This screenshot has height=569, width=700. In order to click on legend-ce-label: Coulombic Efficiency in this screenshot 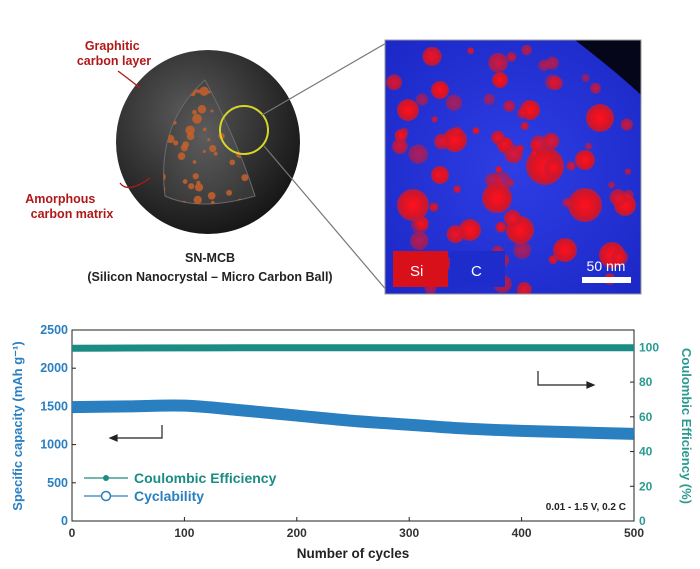, I will do `click(205, 478)`.